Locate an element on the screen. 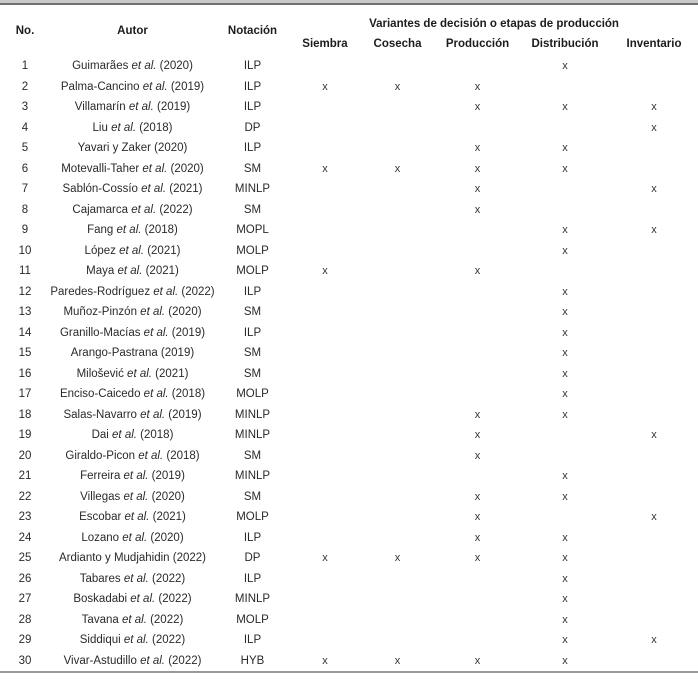 The image size is (698, 681). table-row: 24 Lozano et al. (2020) ILP x x is located at coordinates (349, 538).